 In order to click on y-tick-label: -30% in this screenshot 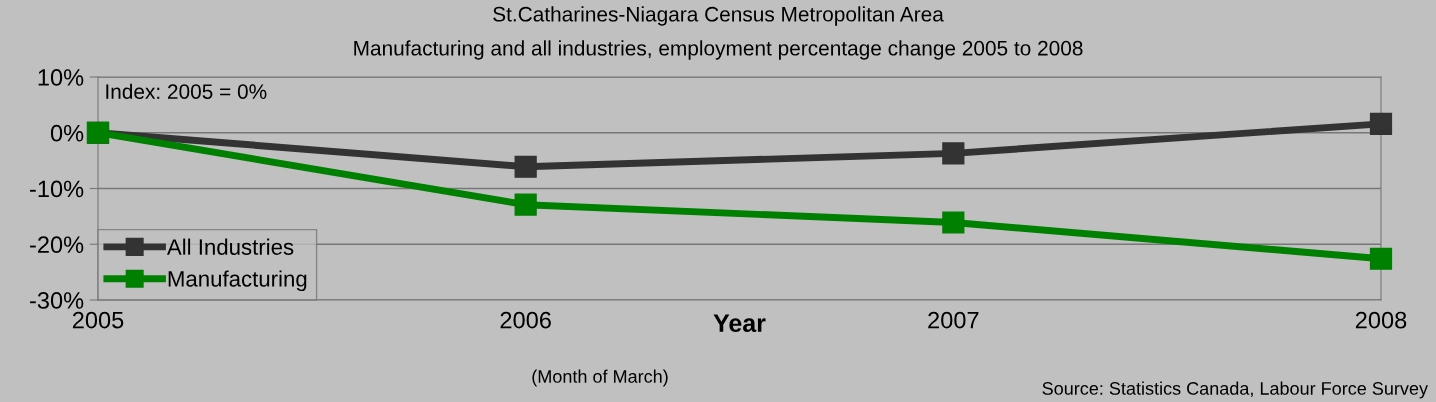, I will do `click(57, 300)`.